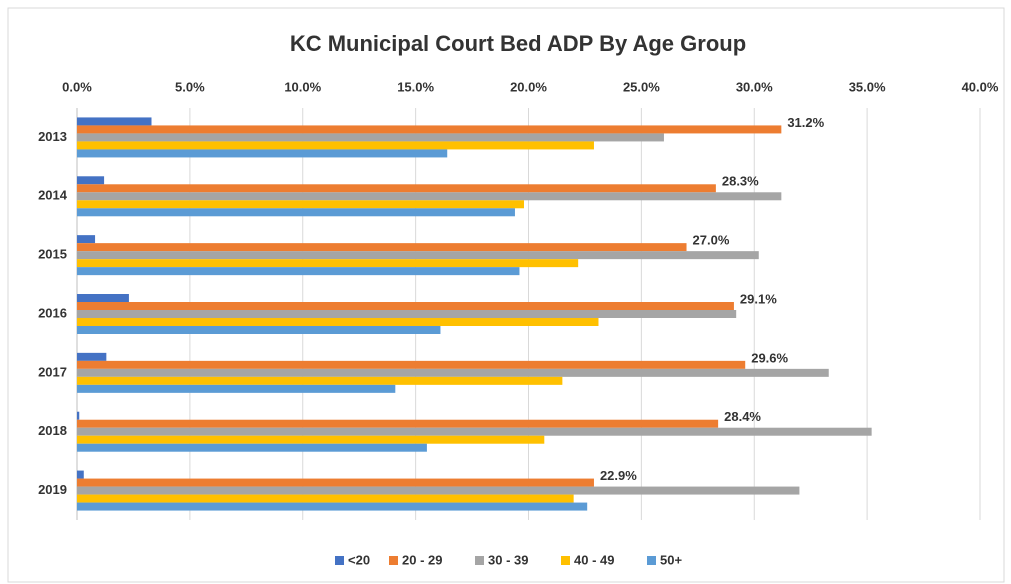 Image resolution: width=1011 pixels, height=584 pixels. What do you see at coordinates (52, 371) in the screenshot?
I see `y-tick-label: 2017` at bounding box center [52, 371].